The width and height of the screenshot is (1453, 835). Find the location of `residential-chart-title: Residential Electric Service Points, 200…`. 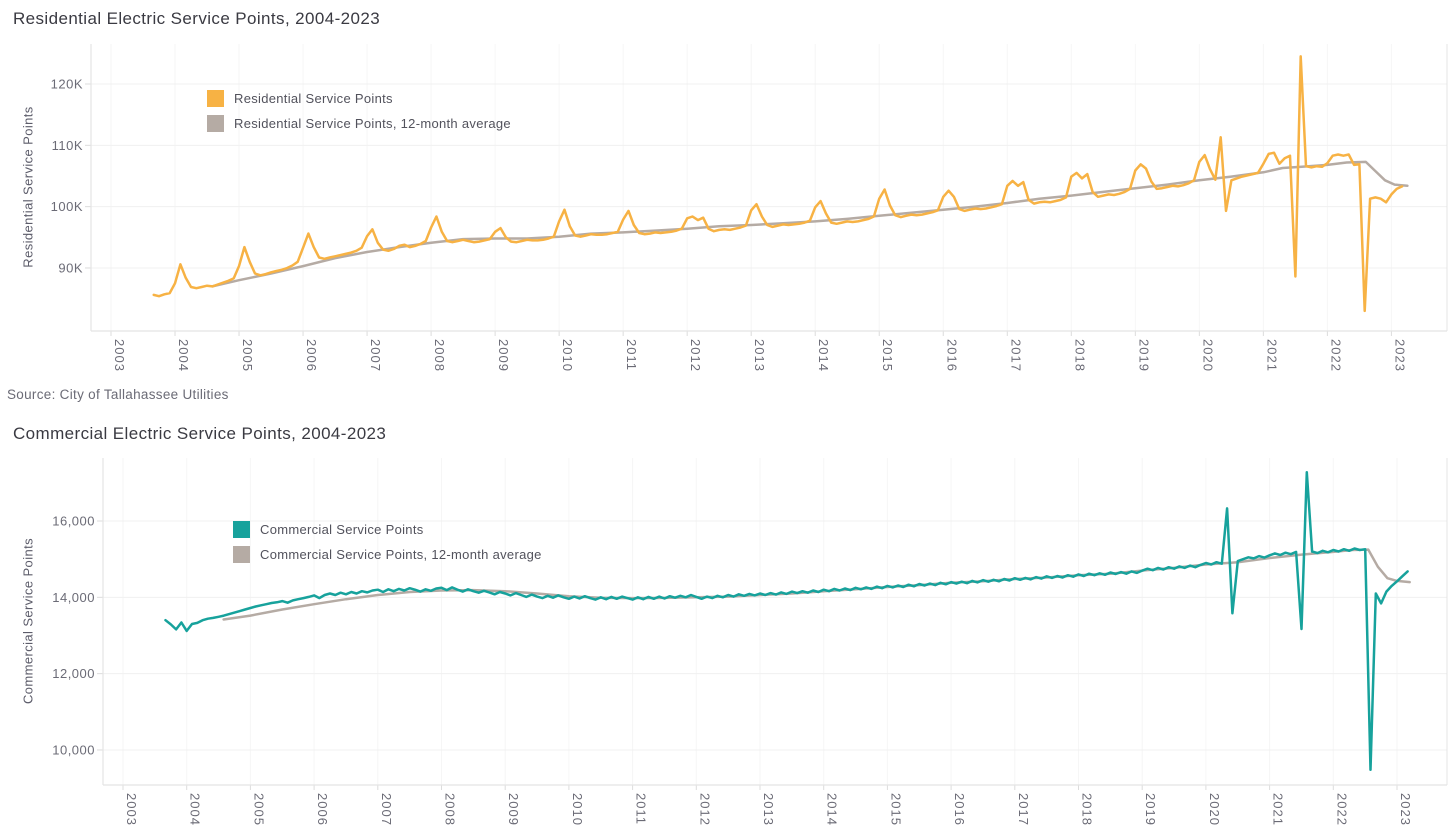

residential-chart-title: Residential Electric Service Points, 200… is located at coordinates (197, 18).